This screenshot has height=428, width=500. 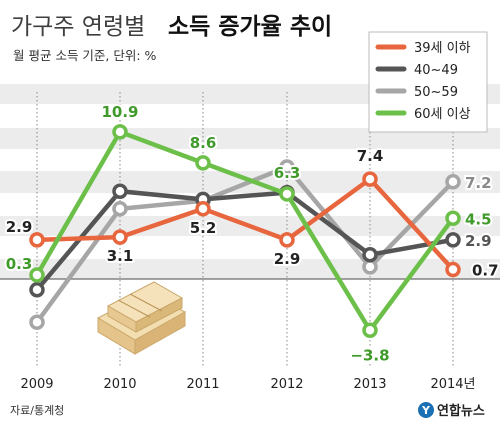 What do you see at coordinates (85, 55) in the screenshot?
I see `chart-subtitle: 월 평균 소득 기준, 단위: %` at bounding box center [85, 55].